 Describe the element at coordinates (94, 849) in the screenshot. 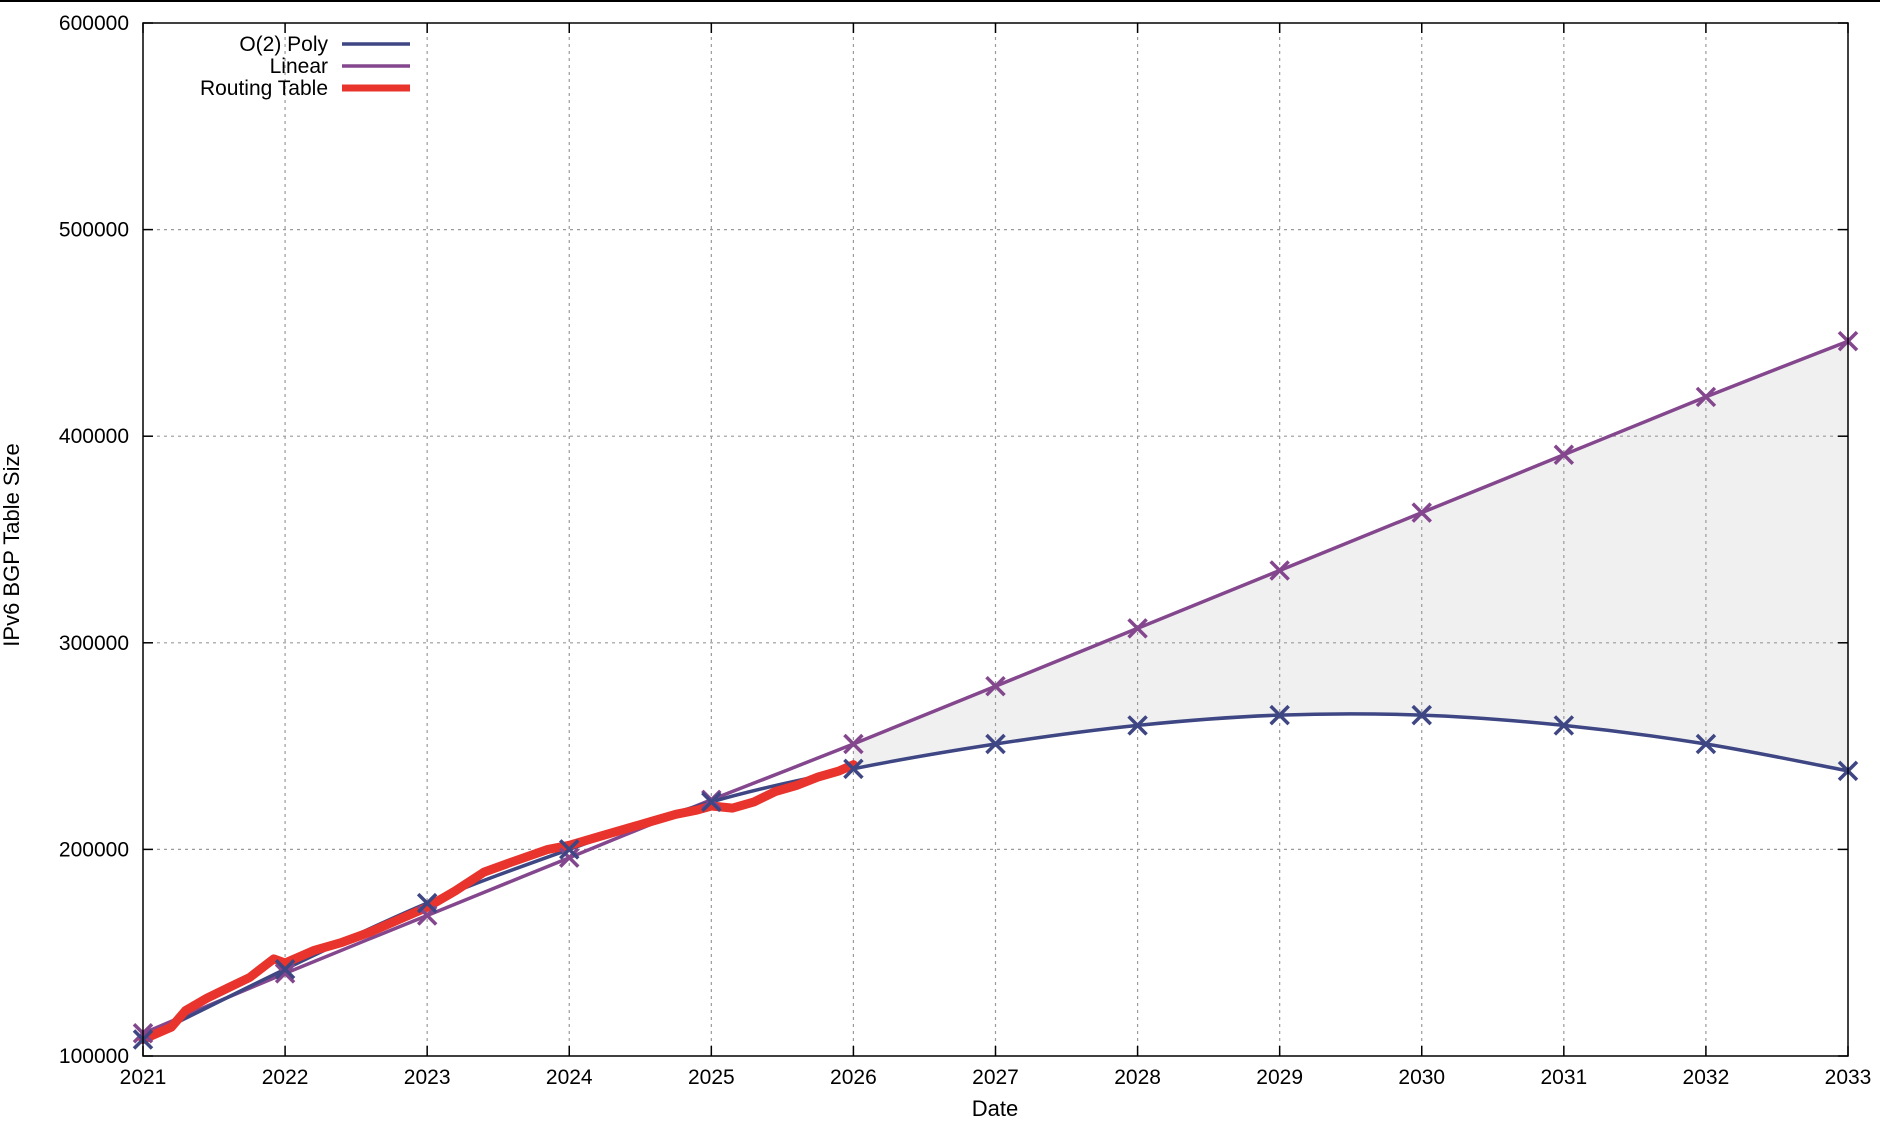

I see `y-tick-label: 200000` at that location.